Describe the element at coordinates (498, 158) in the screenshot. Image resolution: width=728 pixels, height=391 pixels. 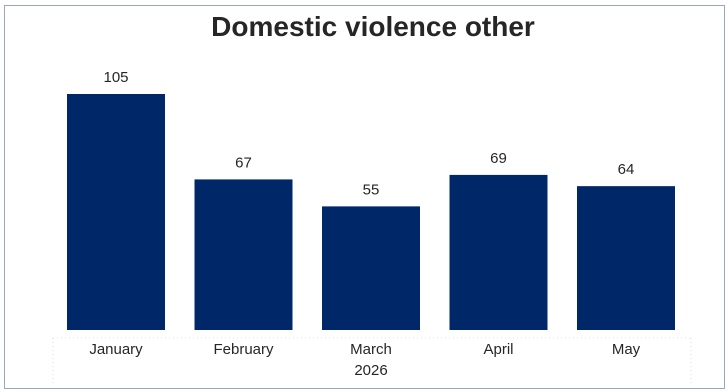
I see `data-label-april: 69` at that location.